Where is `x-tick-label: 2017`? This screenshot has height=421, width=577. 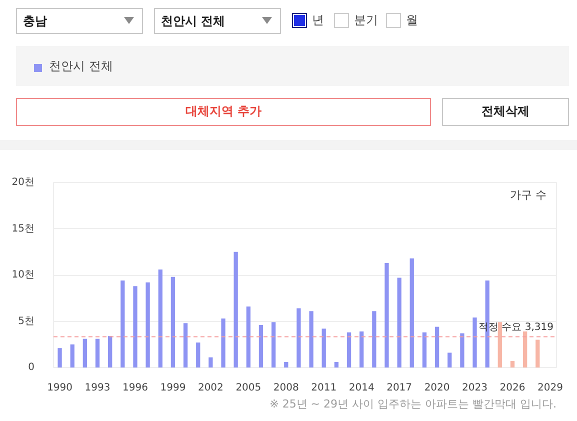 x-tick-label: 2017 is located at coordinates (399, 388).